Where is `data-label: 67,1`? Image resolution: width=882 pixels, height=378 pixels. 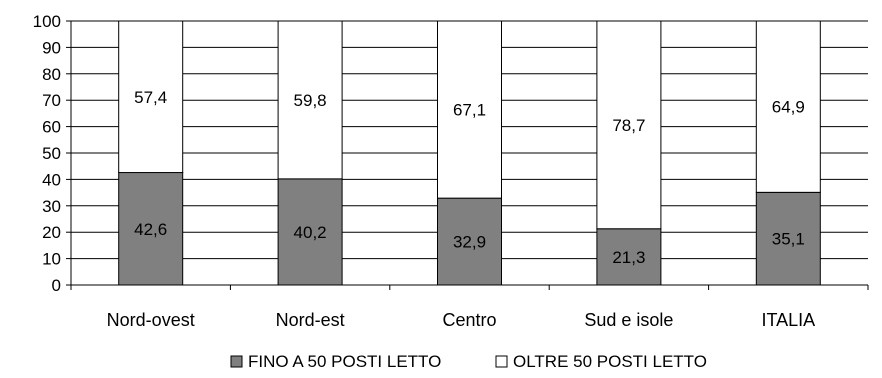 data-label: 67,1 is located at coordinates (469, 110).